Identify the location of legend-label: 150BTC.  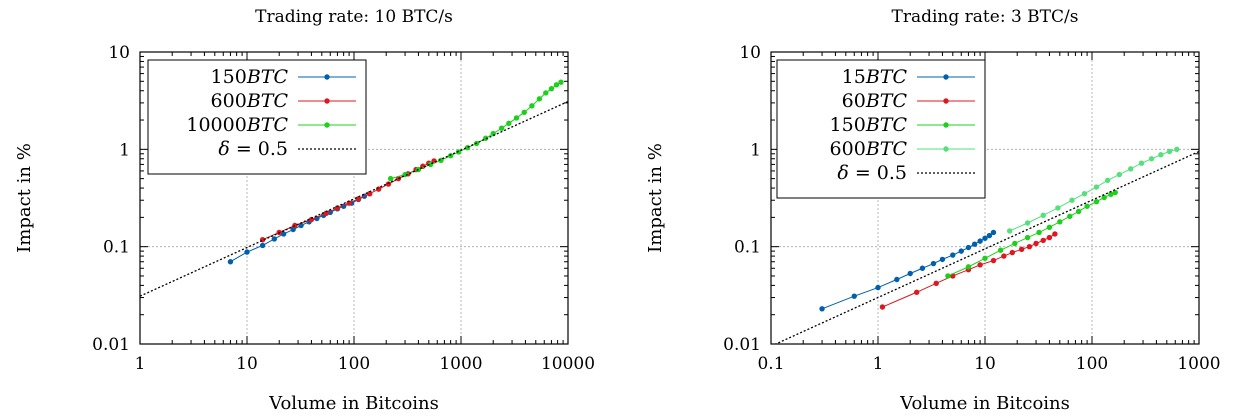
(869, 125).